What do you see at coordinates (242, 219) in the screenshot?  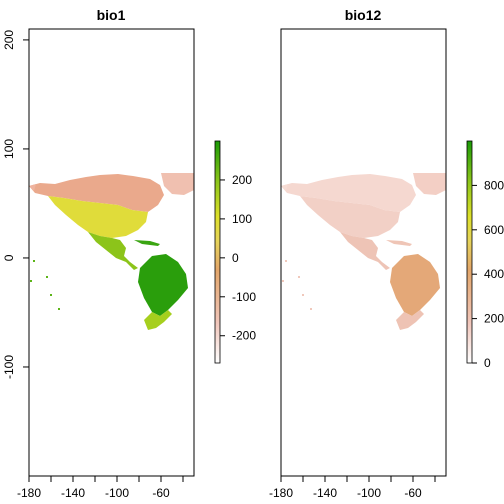 I see `colorbar-tick-label: 100` at bounding box center [242, 219].